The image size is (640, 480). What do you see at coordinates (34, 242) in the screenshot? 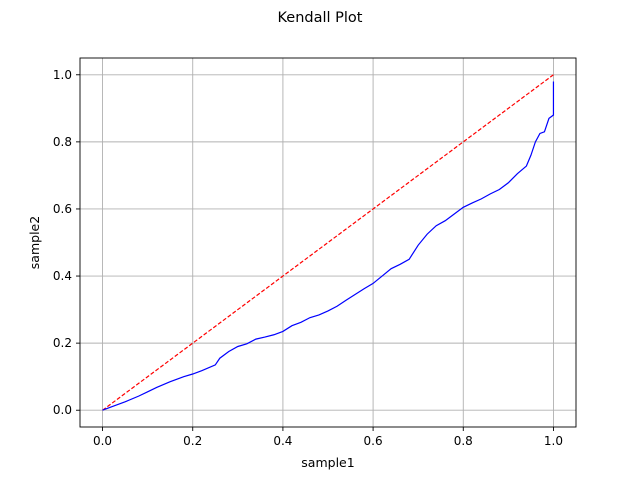
I see `y-axis-label: sample2` at bounding box center [34, 242].